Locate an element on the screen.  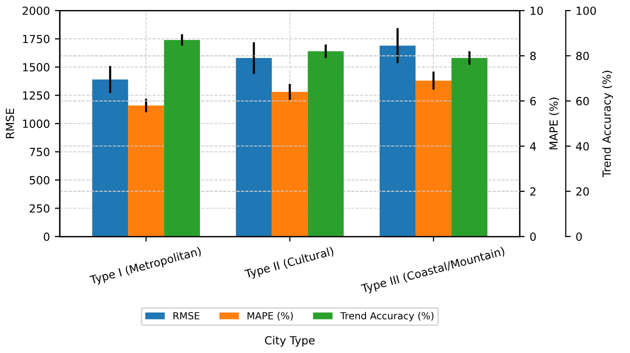
y-tick-label: 1000 is located at coordinates (36, 124).